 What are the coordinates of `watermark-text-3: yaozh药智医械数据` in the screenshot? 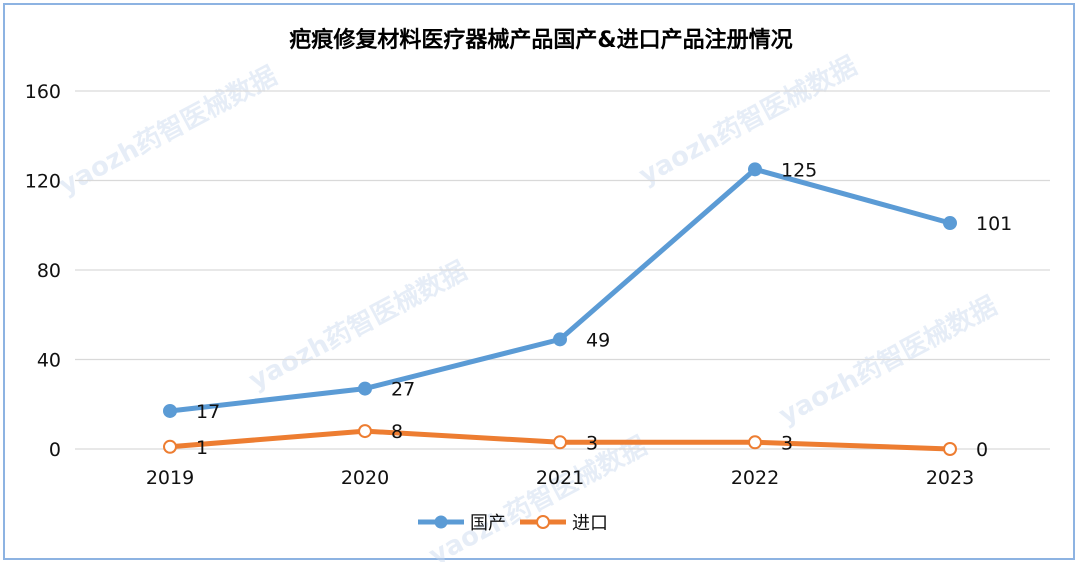 It's located at (888, 361).